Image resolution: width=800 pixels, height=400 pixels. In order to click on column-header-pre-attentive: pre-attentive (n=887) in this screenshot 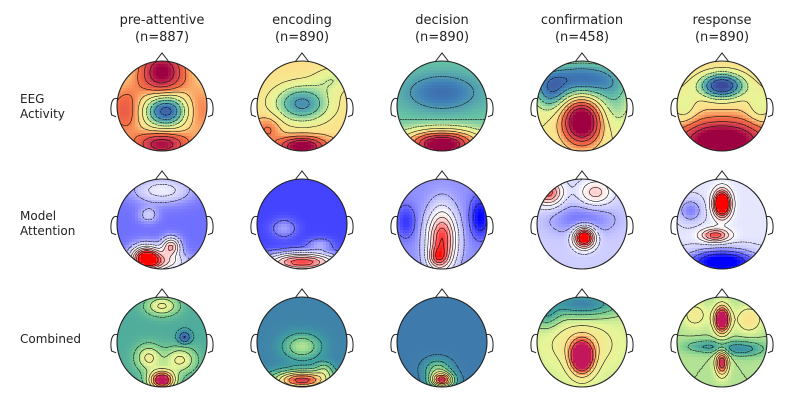, I will do `click(162, 29)`.